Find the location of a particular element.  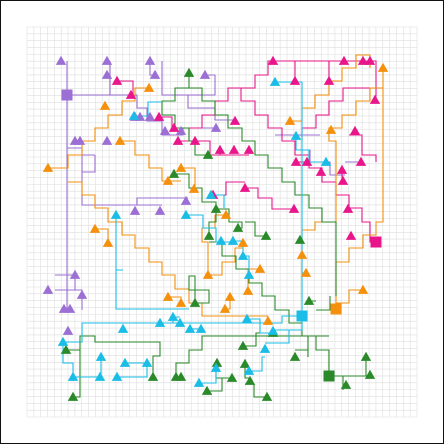

green-source-square is located at coordinates (329, 376).